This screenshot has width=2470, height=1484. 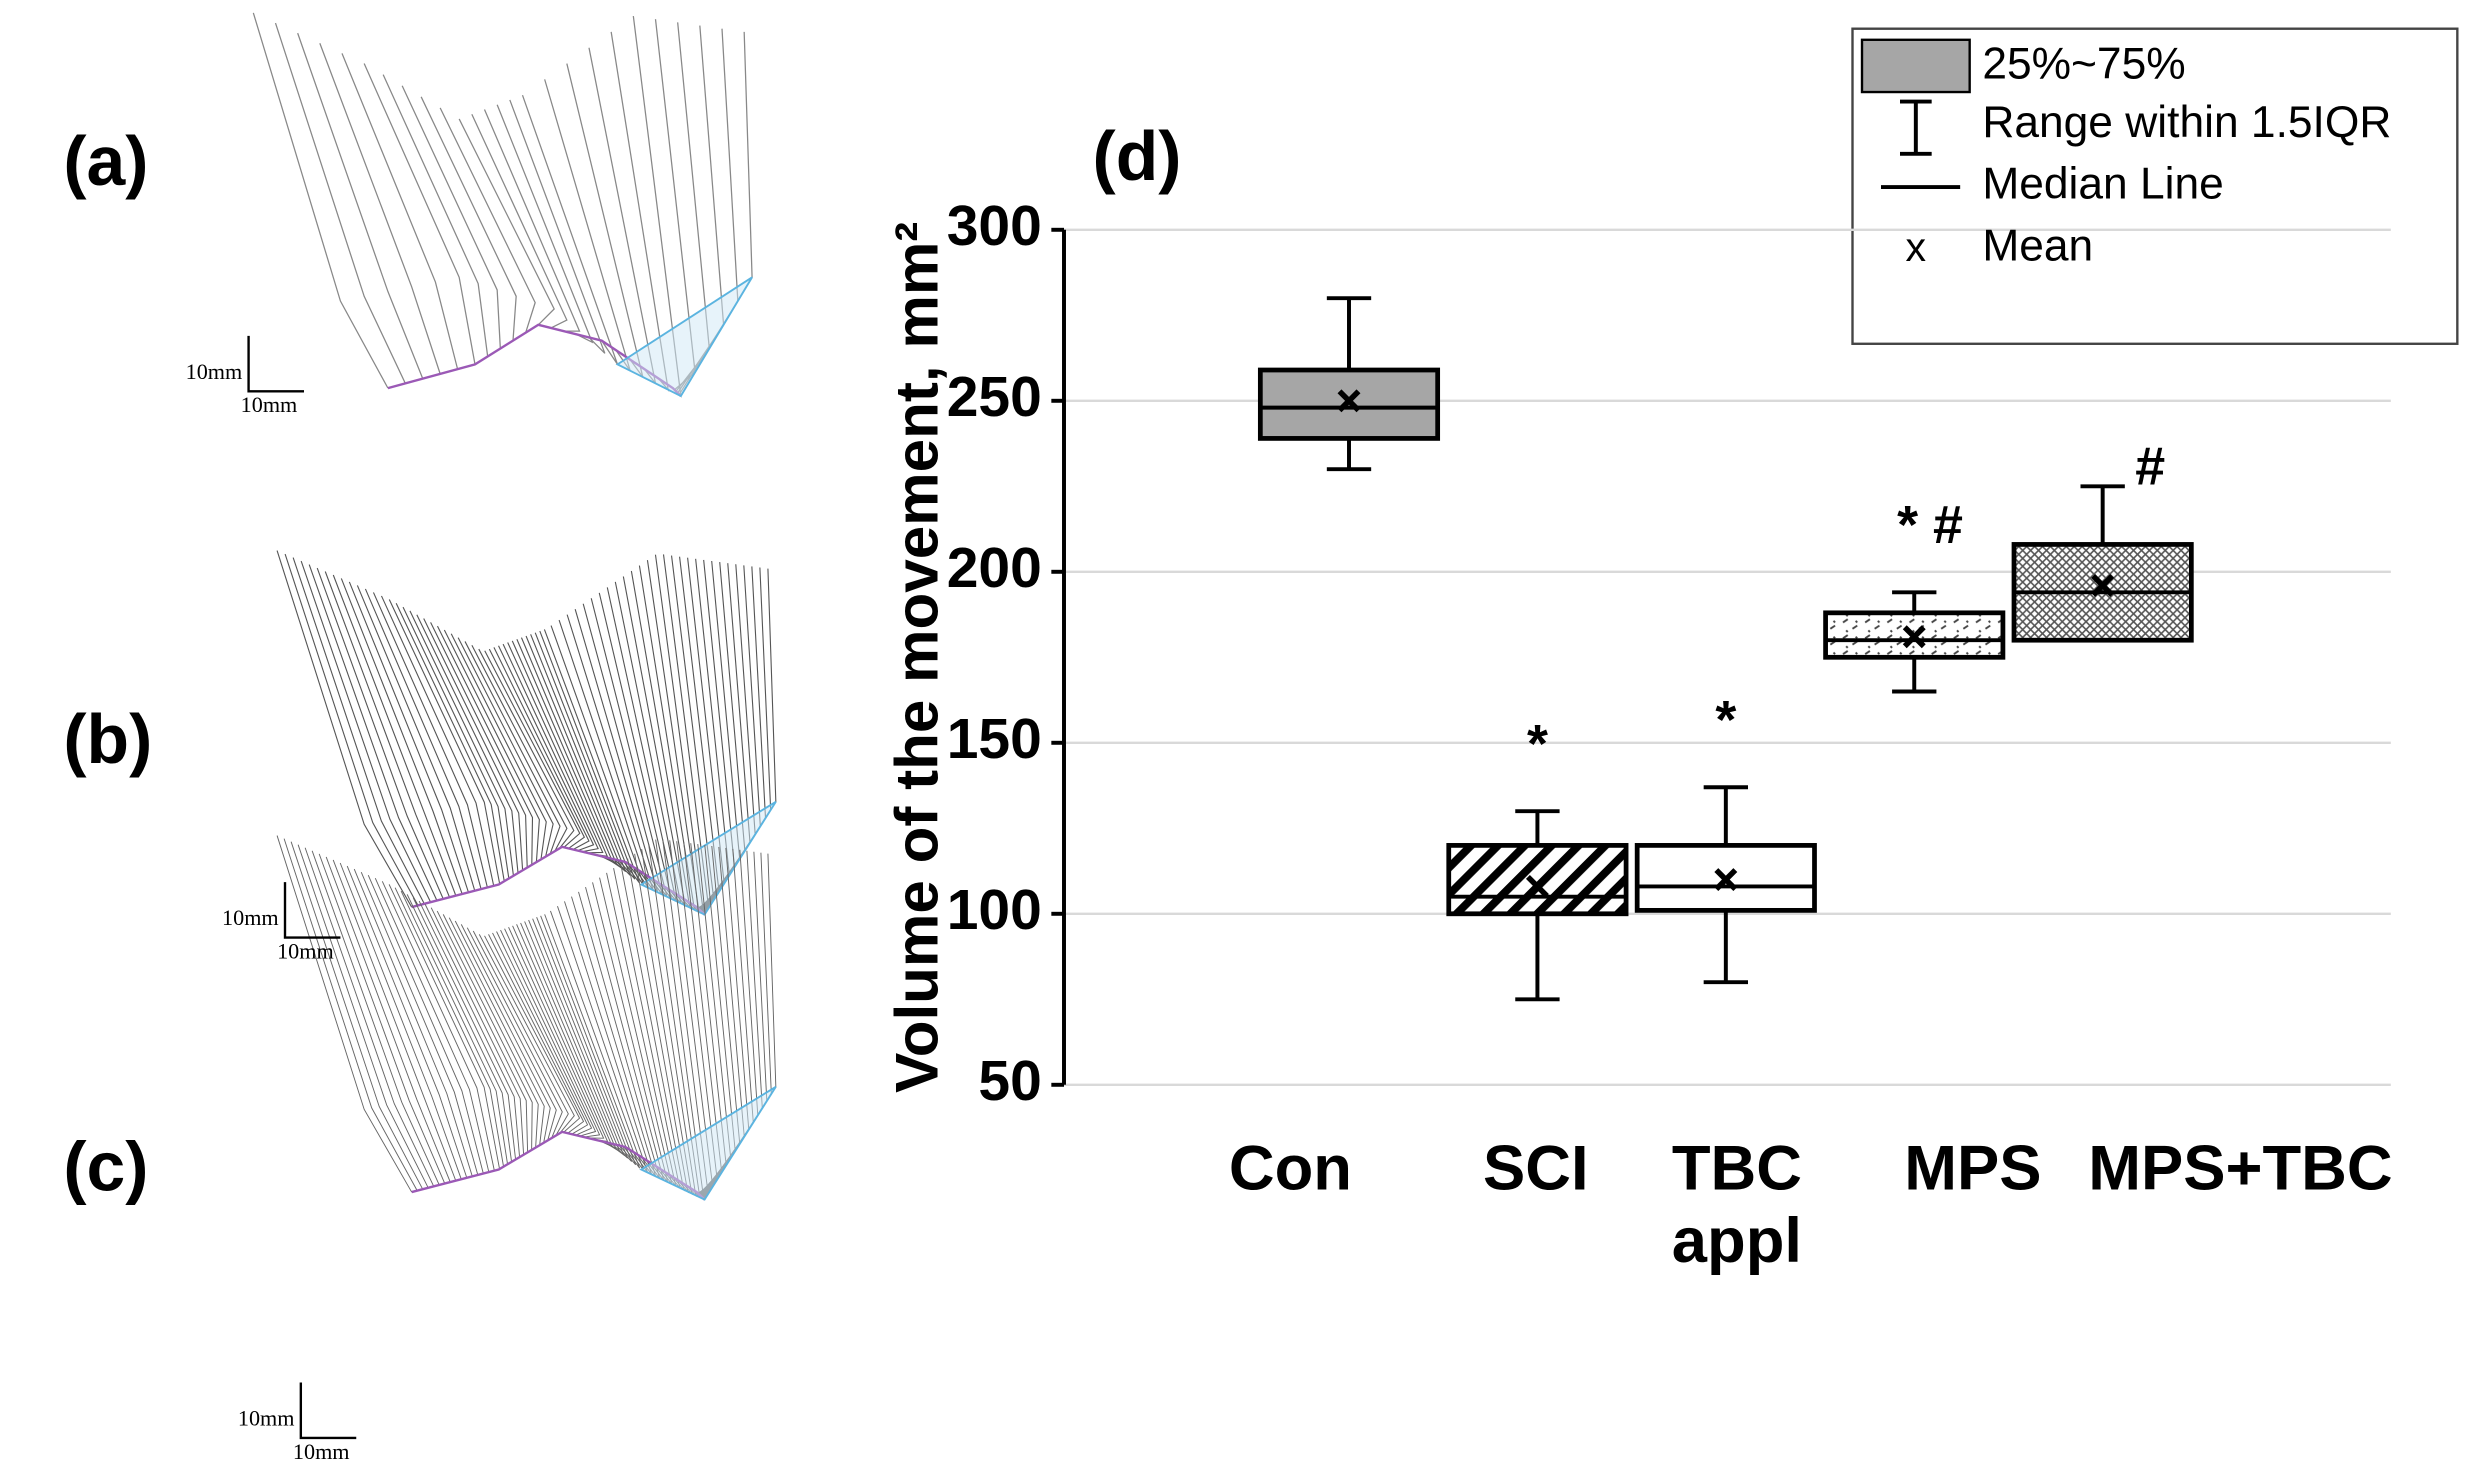 I want to click on x-tick-label: Con, so click(x=1290, y=1168).